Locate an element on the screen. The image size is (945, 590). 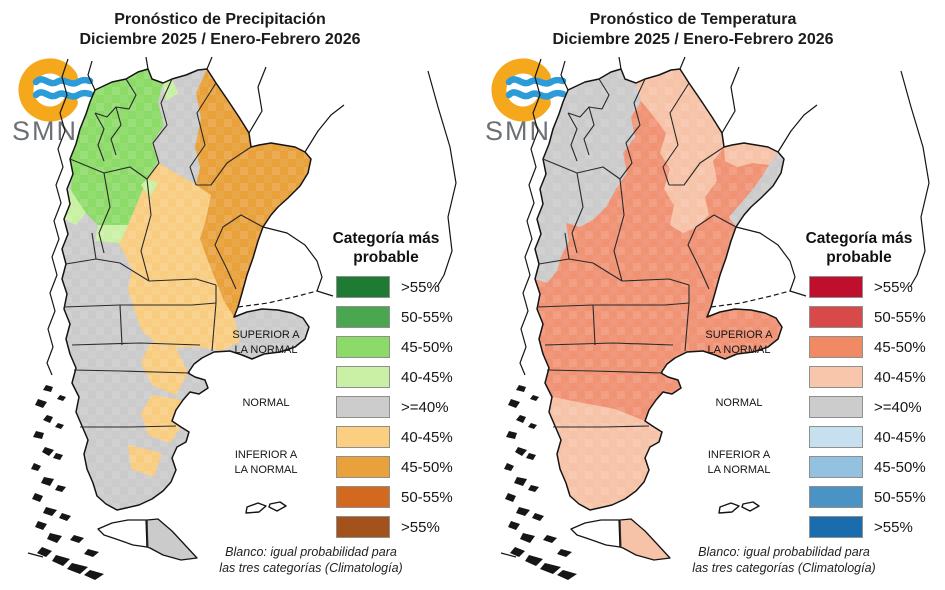
title-line1: Pronóstico de Precipitación is located at coordinates (220, 19).